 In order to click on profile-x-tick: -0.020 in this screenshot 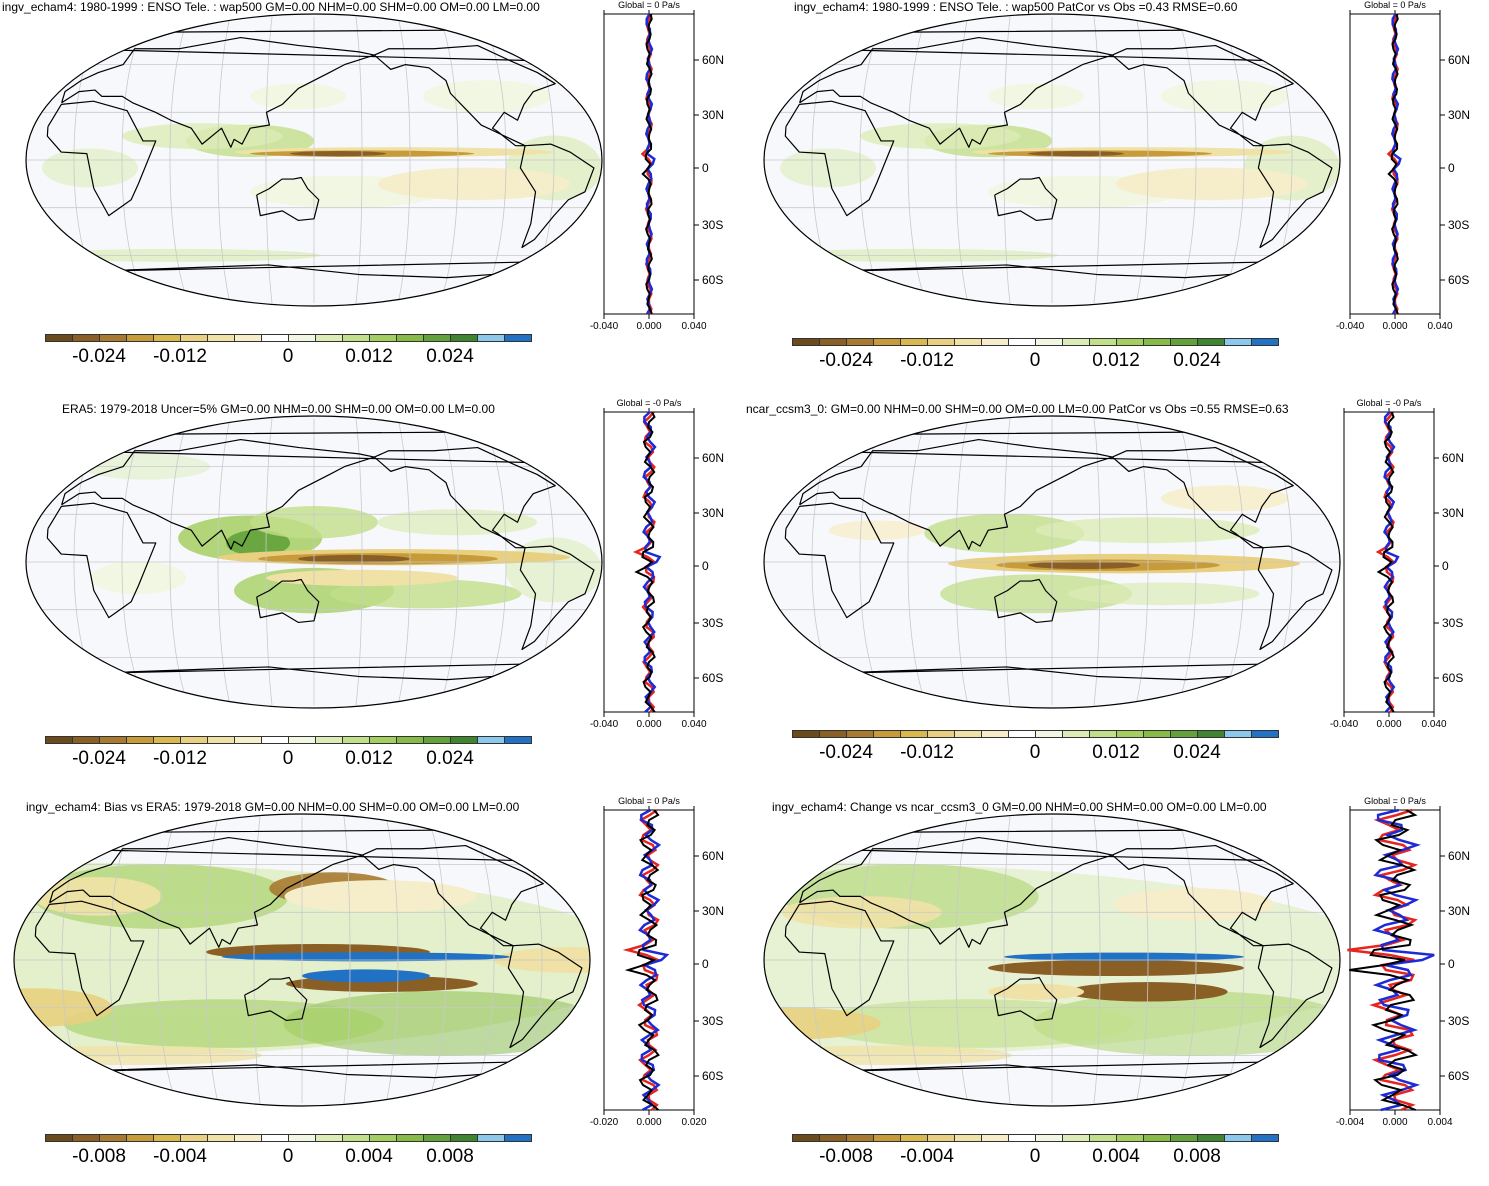, I will do `click(604, 1122)`.